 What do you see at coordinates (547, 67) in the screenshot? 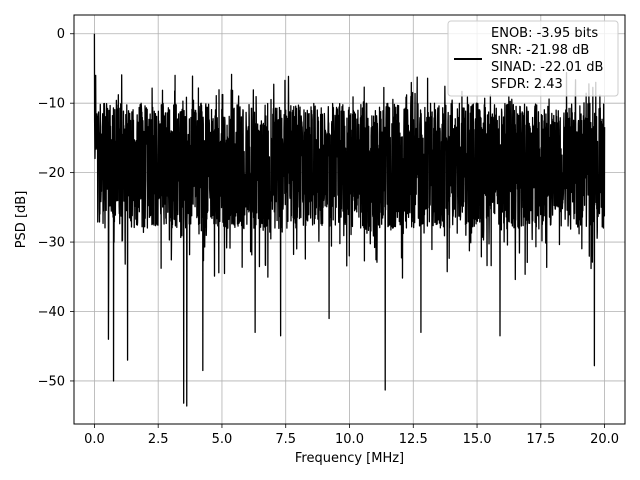
I see `legend-entry-sinad: SINAD: -22.01 dB` at bounding box center [547, 67].